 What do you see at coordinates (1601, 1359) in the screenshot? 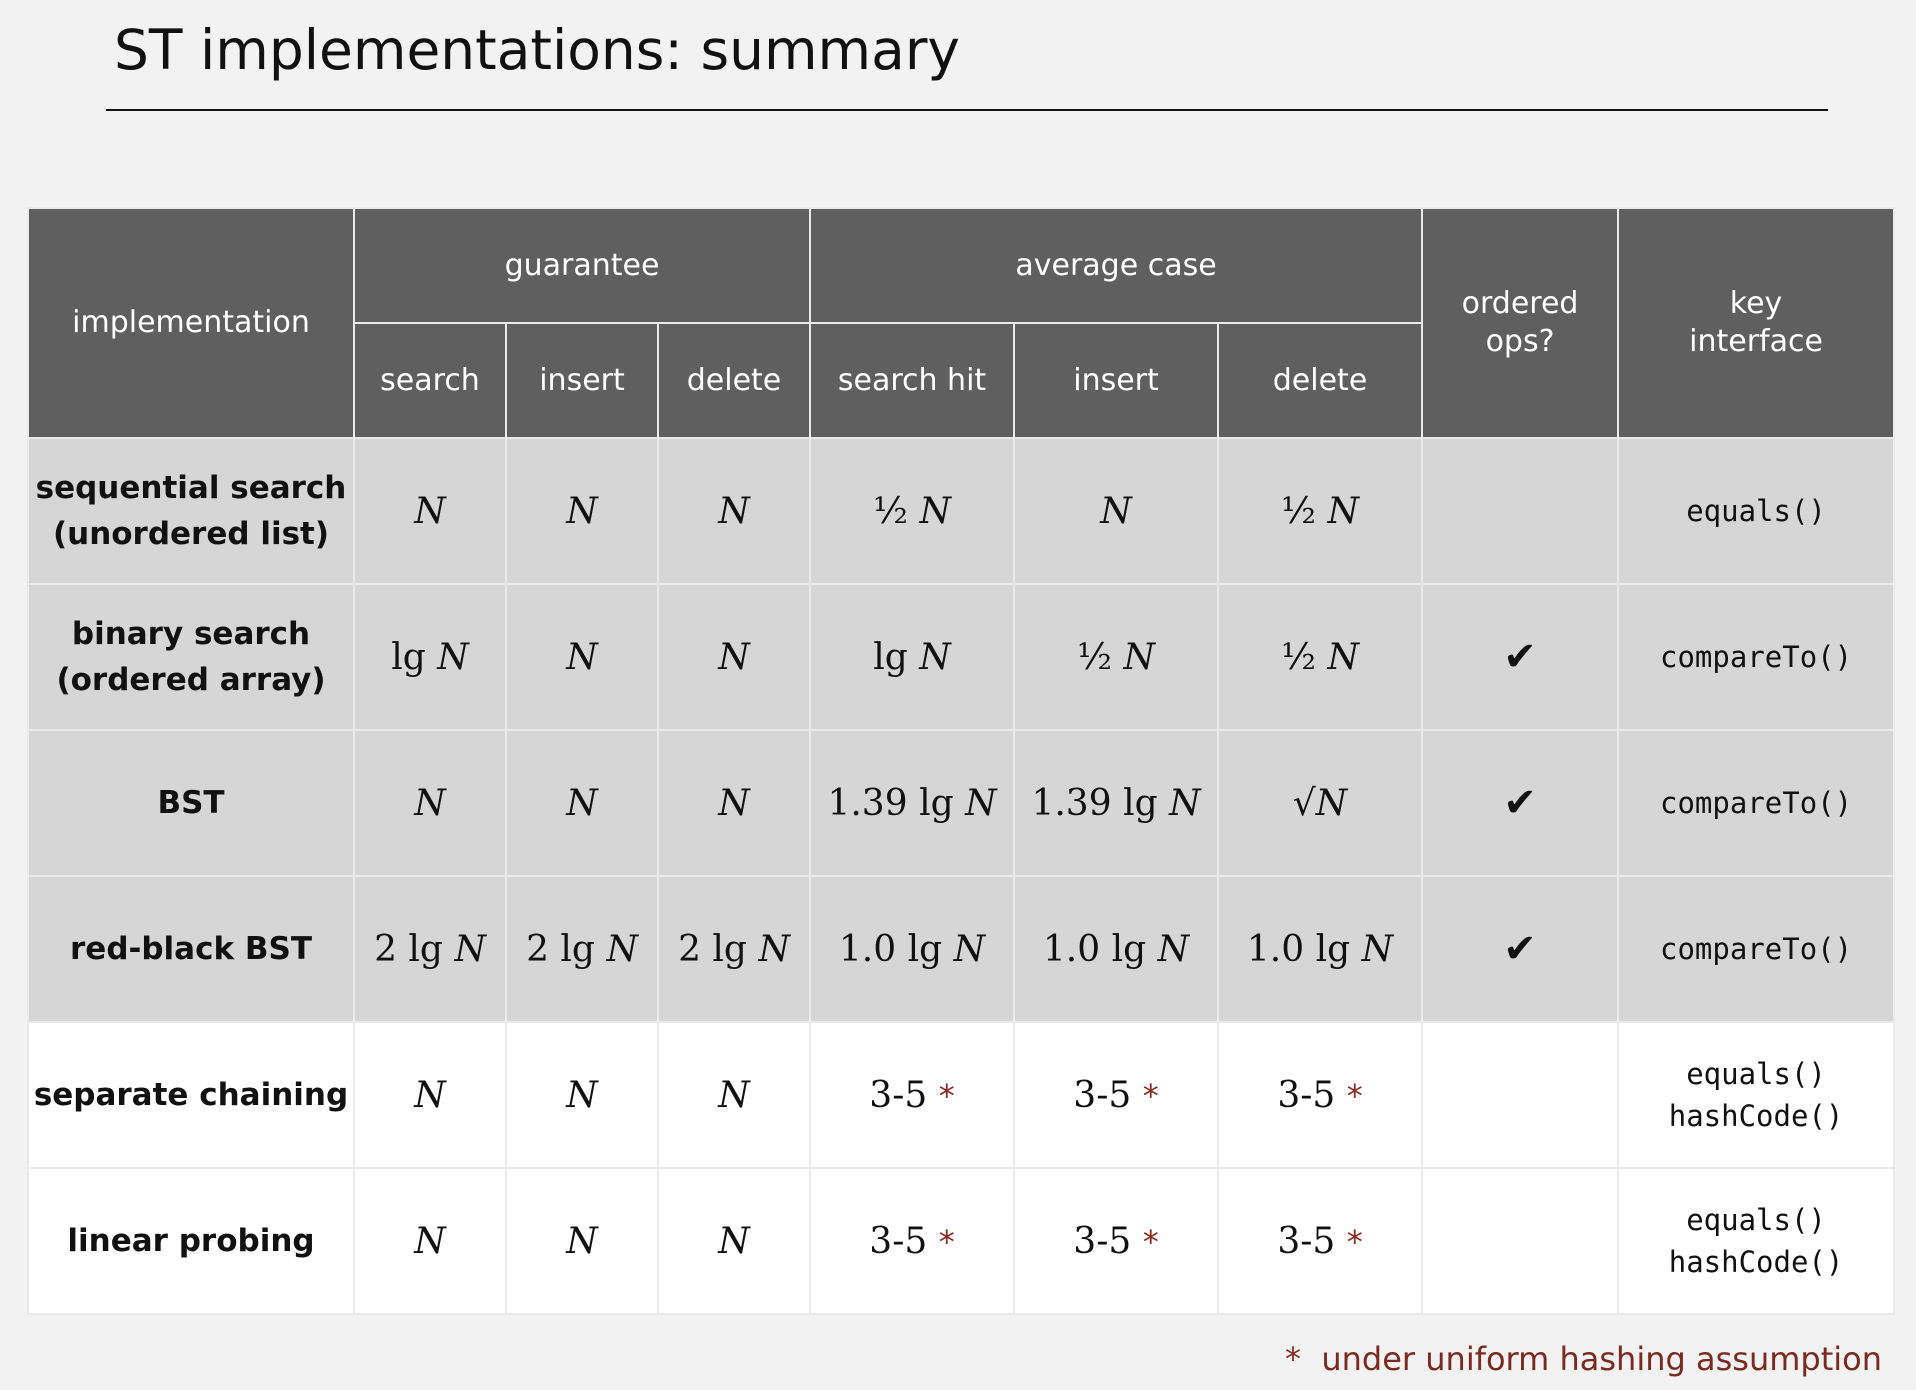
I see `footnote-text: under uniform hashing assumption` at bounding box center [1601, 1359].